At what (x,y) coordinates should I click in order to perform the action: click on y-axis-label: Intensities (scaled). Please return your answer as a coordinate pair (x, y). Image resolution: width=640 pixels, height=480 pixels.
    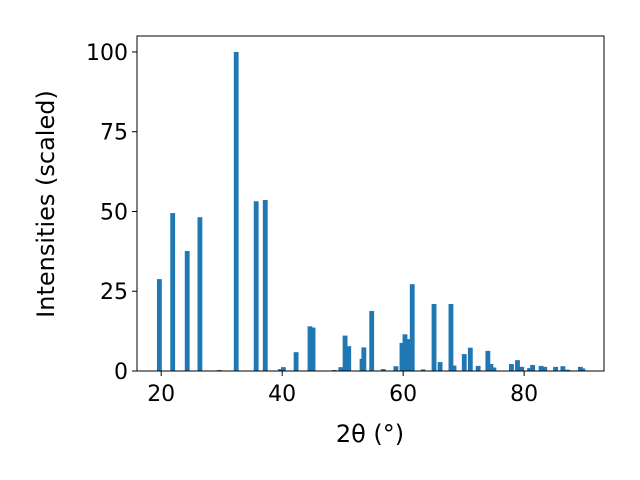
    Looking at the image, I should click on (46, 204).